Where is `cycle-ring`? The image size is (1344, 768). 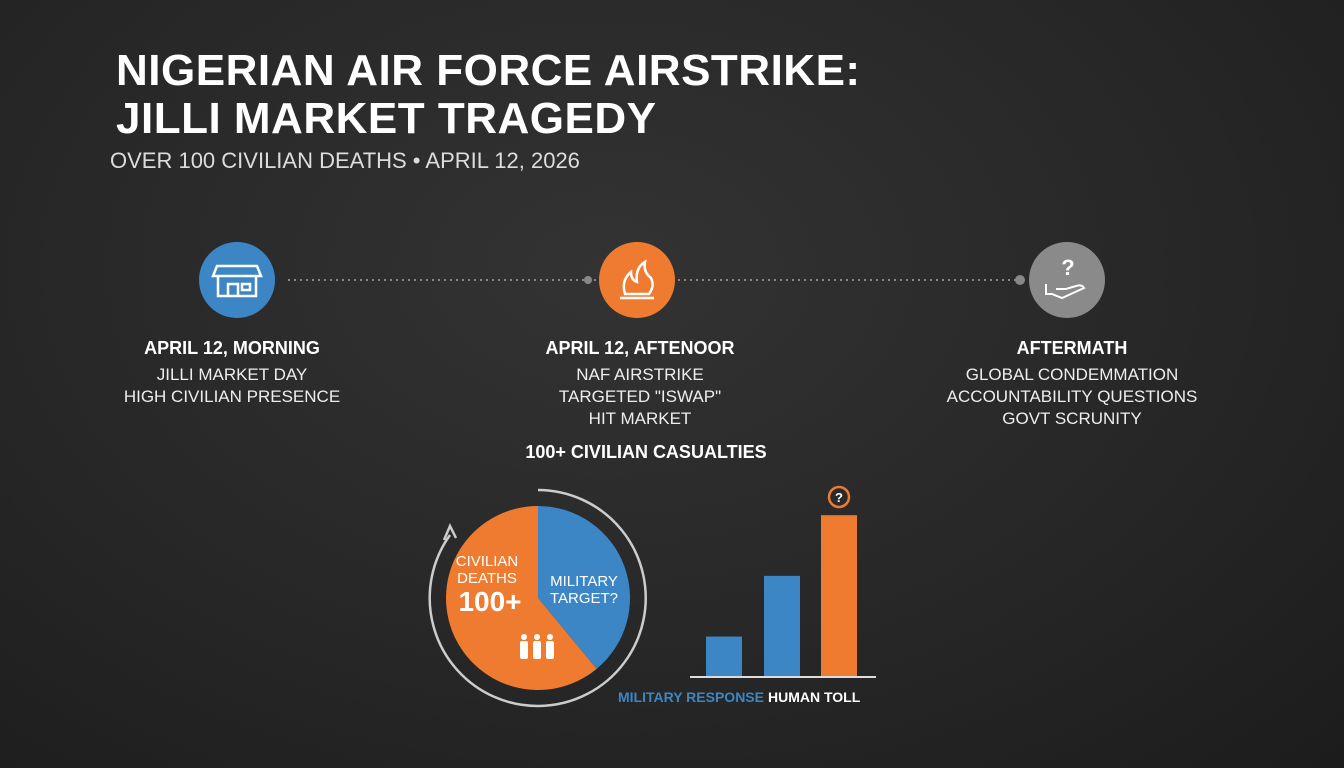
cycle-ring is located at coordinates (537, 598).